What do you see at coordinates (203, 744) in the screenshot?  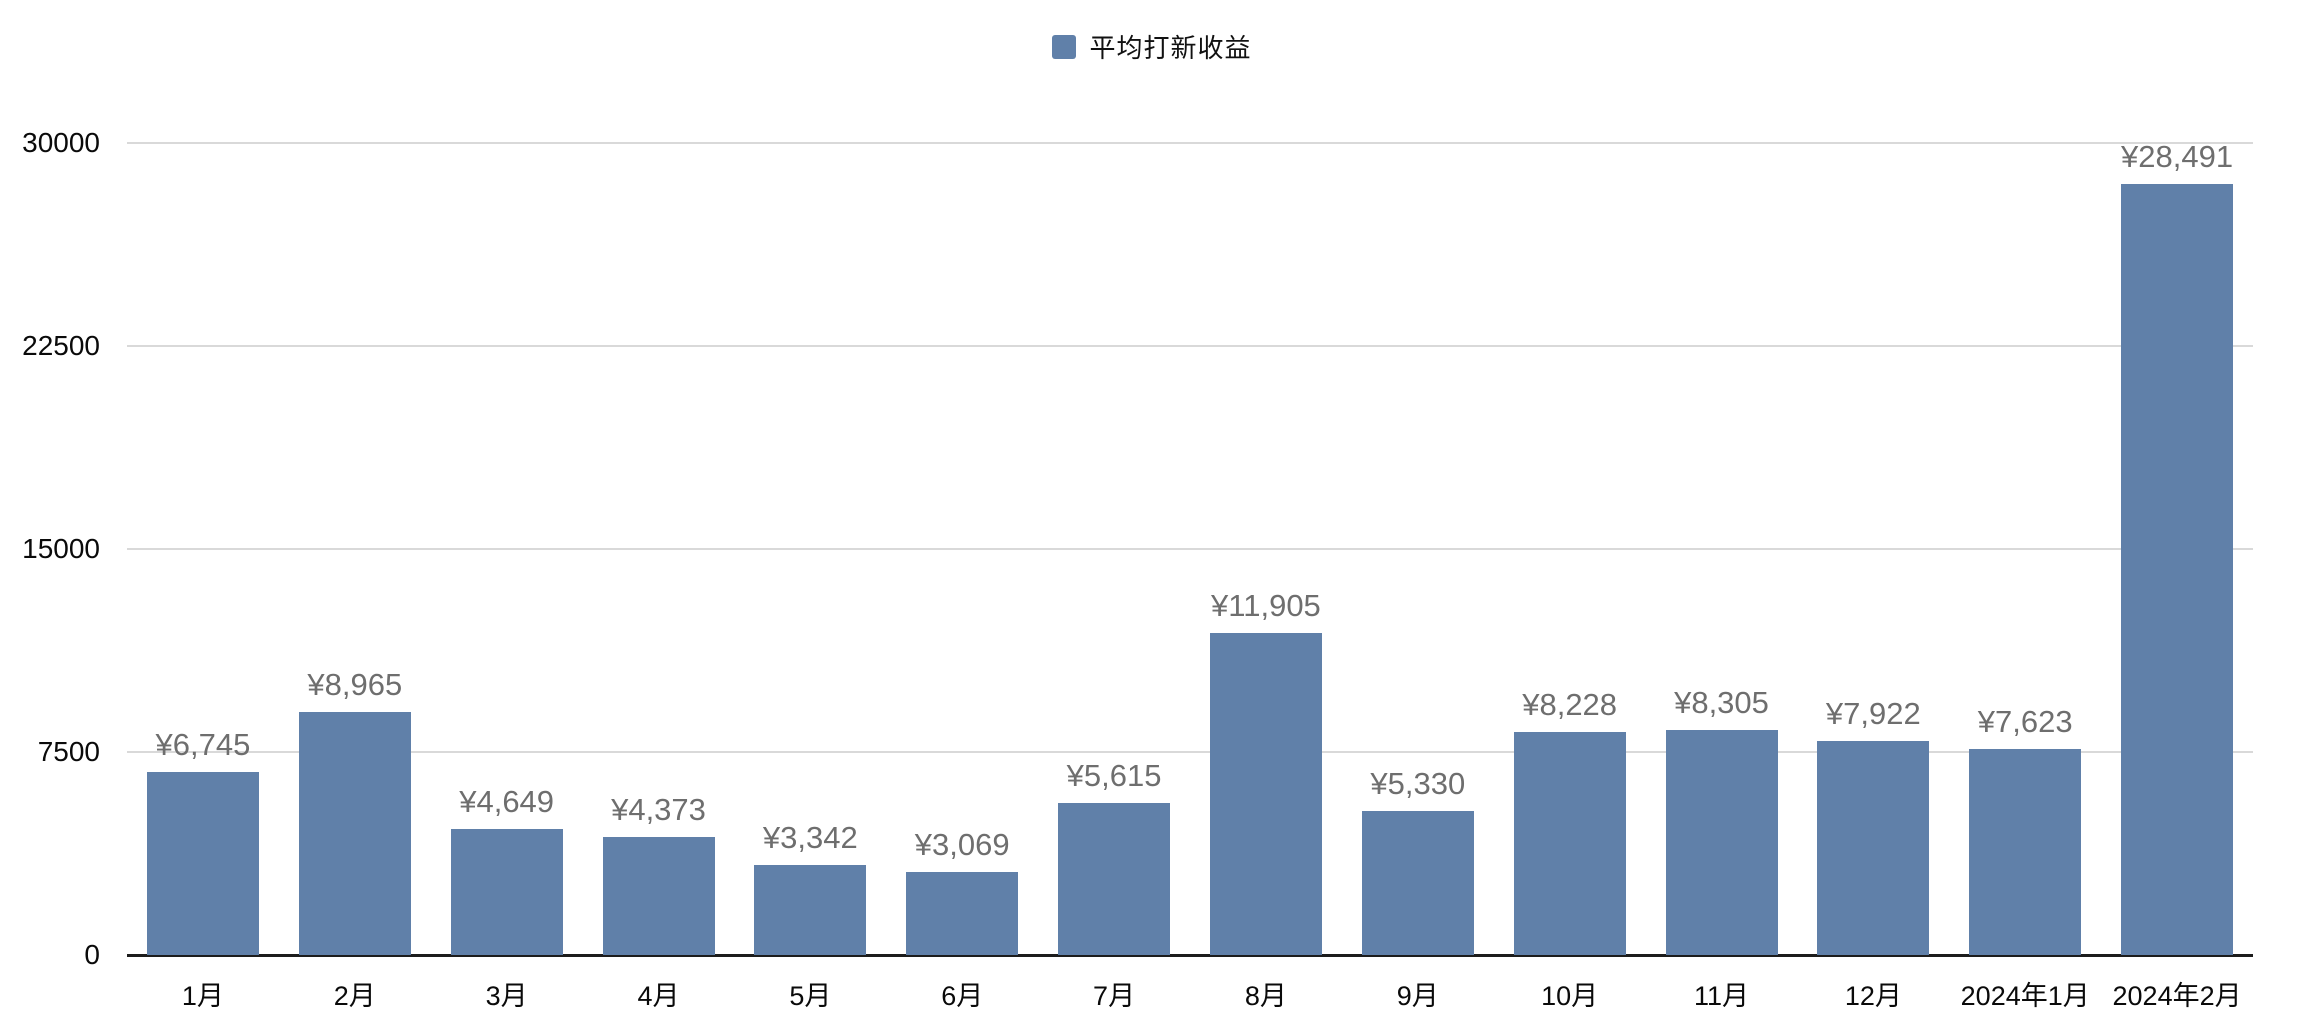 I see `bar-value-label: ¥6,745` at bounding box center [203, 744].